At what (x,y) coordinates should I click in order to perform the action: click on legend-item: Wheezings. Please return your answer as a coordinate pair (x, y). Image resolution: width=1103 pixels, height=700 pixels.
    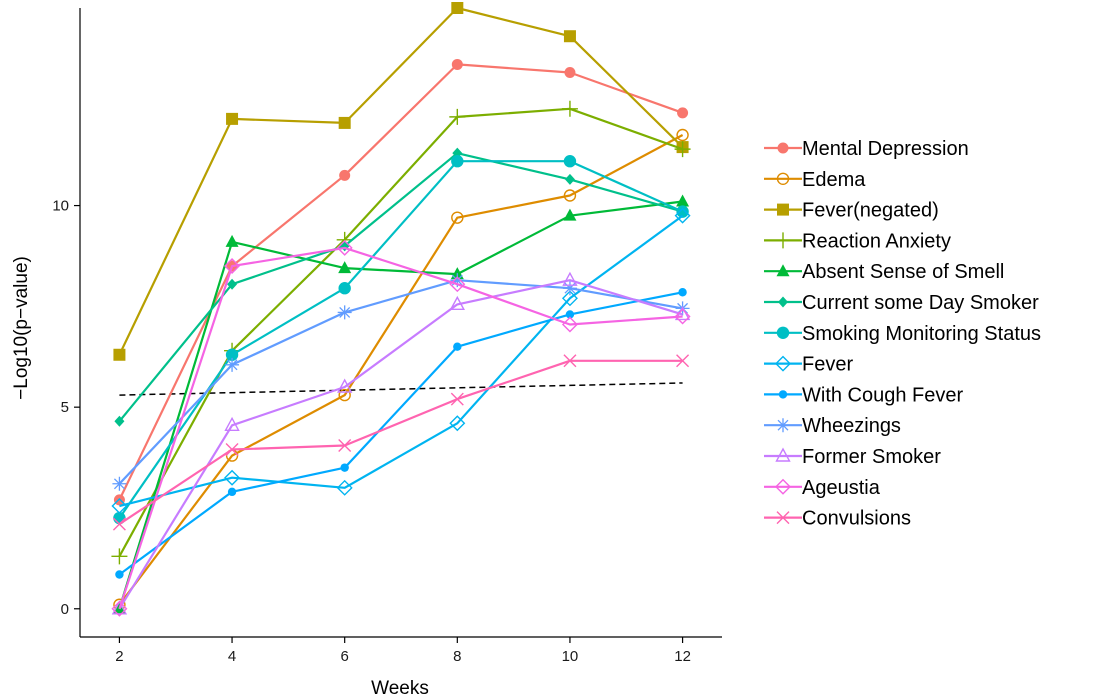
    Looking at the image, I should click on (832, 426).